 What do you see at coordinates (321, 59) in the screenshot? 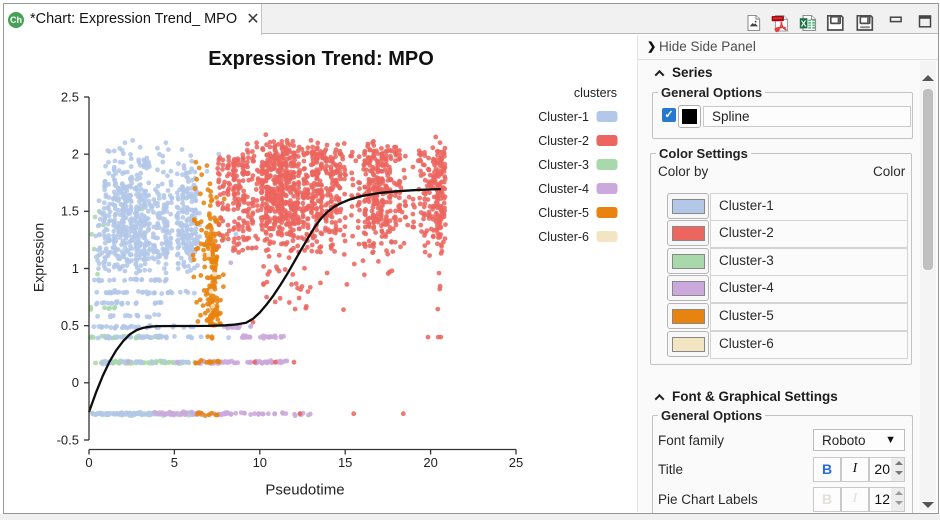
I see `svg-text: Expression Trend: MPO` at bounding box center [321, 59].